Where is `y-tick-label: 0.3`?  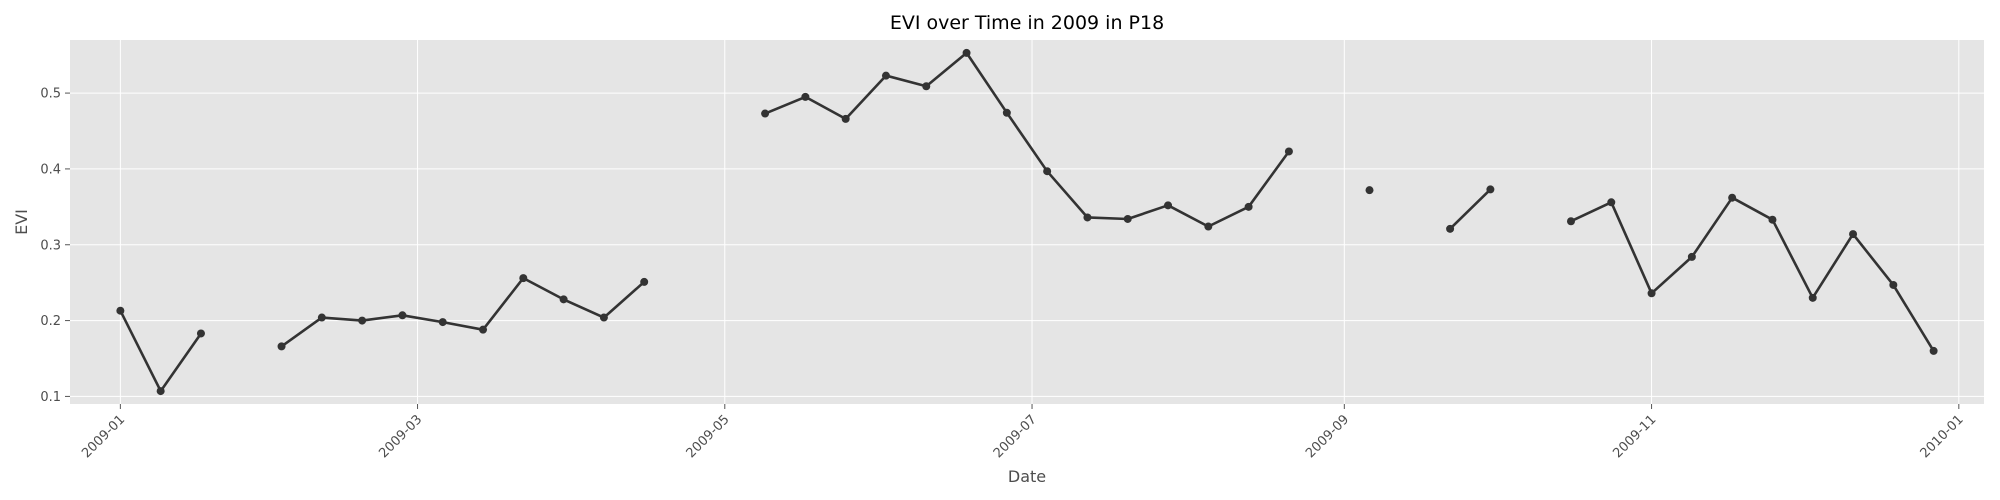 y-tick-label: 0.3 is located at coordinates (50, 245).